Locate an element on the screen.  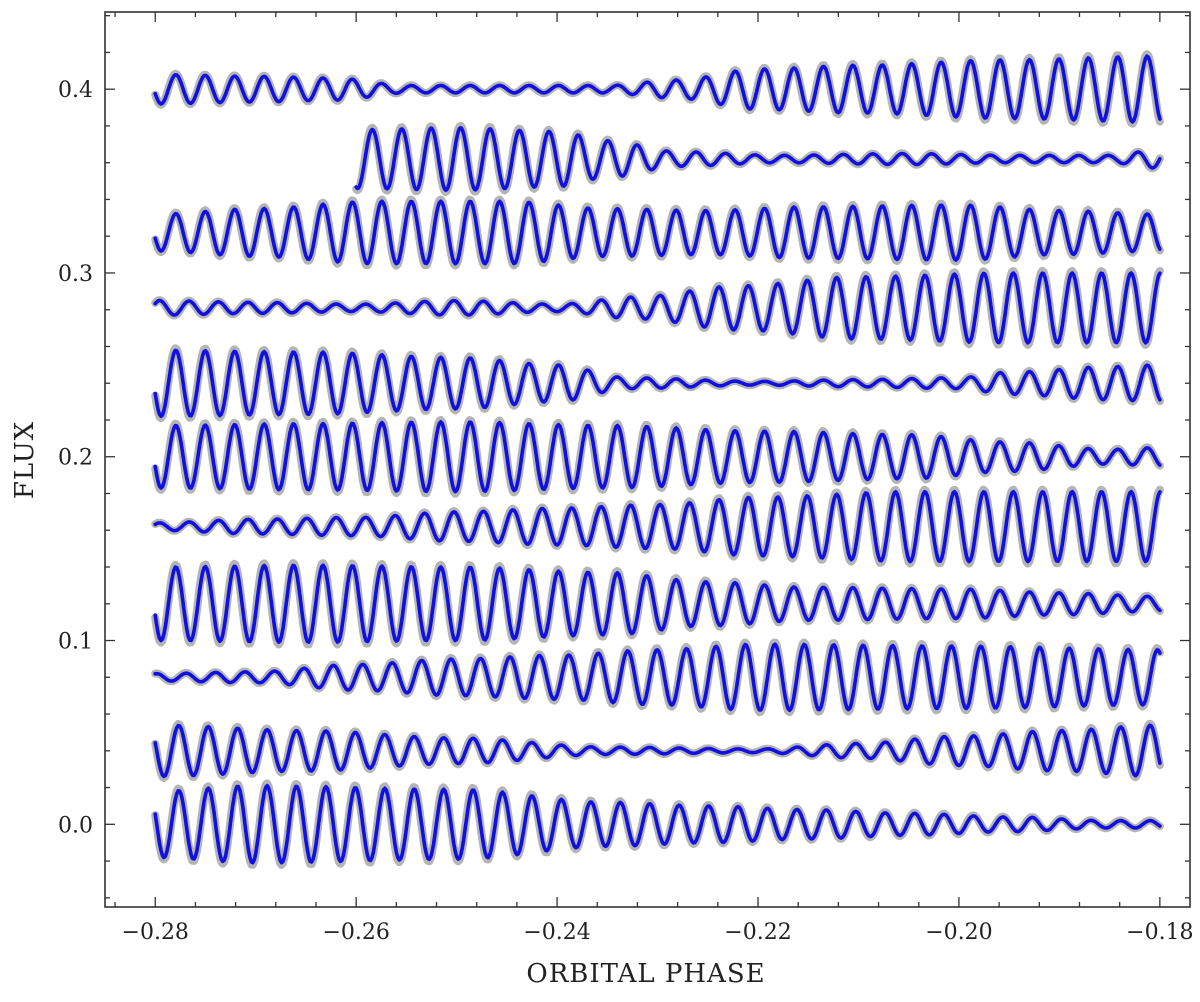
x-tick-label: −0.22 is located at coordinates (757, 932).